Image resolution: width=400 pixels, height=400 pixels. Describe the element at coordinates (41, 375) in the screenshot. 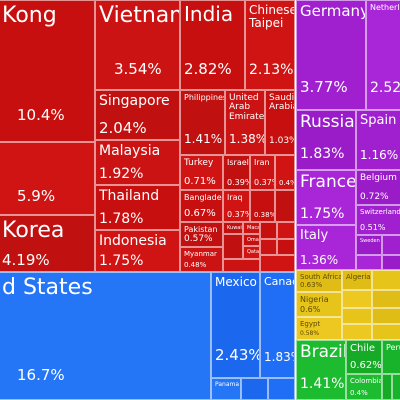

I see `tile-value: 16.7%` at that location.